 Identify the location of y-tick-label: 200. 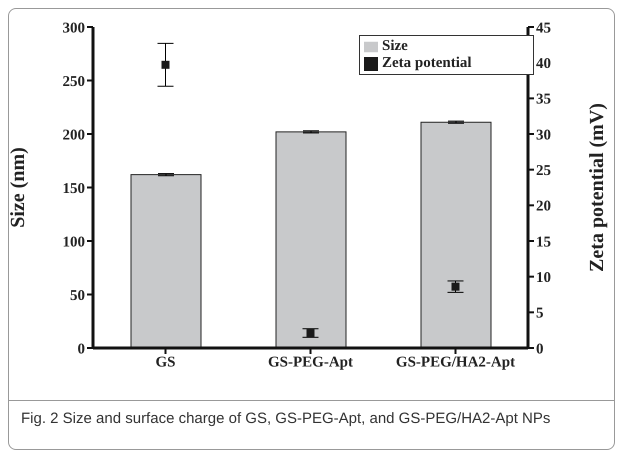
(73, 135).